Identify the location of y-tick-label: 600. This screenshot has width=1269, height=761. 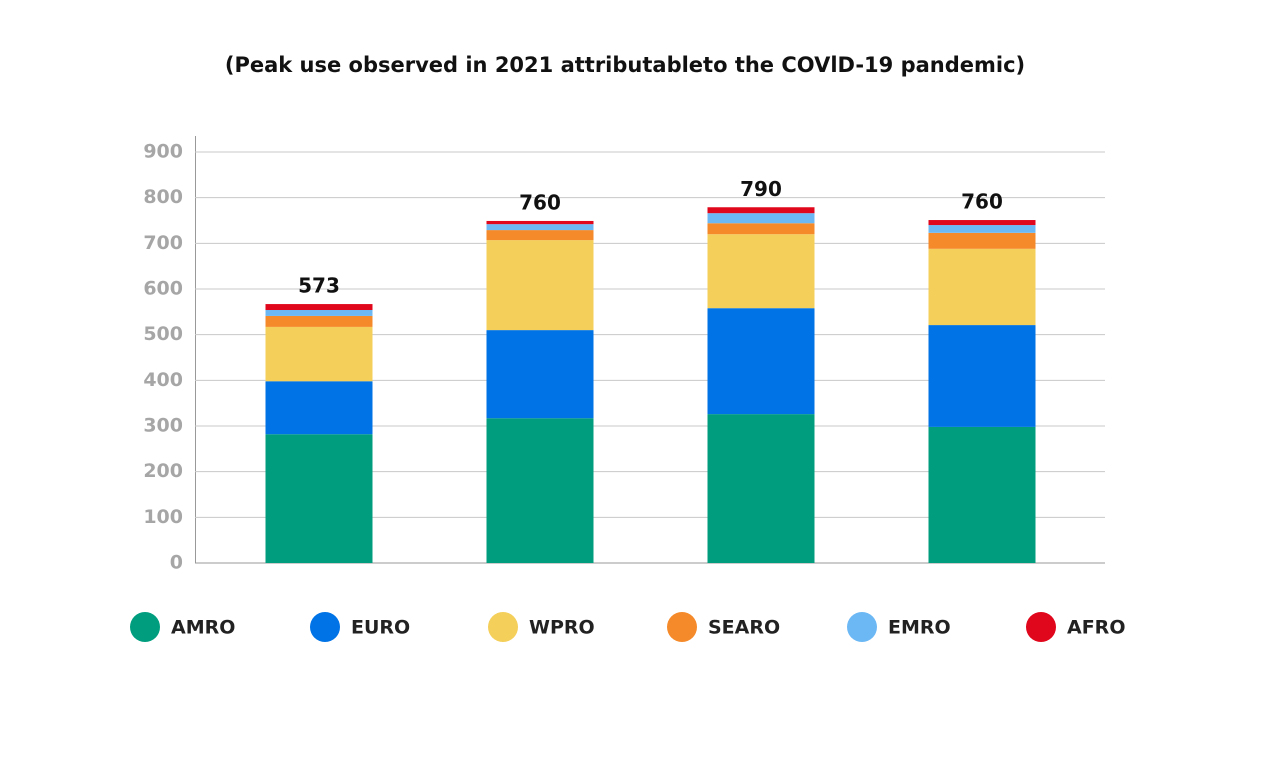
(163, 289).